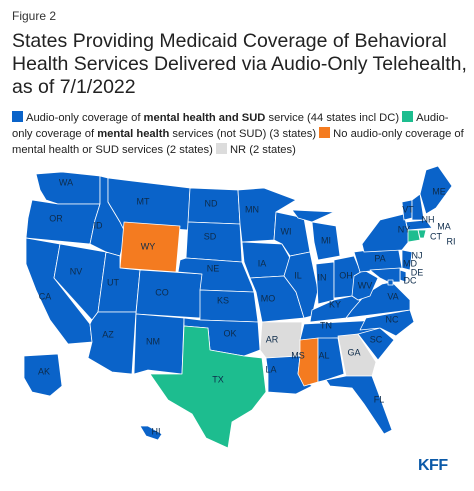 Image resolution: width=474 pixels, height=491 pixels. What do you see at coordinates (385, 275) in the screenshot?
I see `state-MD` at bounding box center [385, 275].